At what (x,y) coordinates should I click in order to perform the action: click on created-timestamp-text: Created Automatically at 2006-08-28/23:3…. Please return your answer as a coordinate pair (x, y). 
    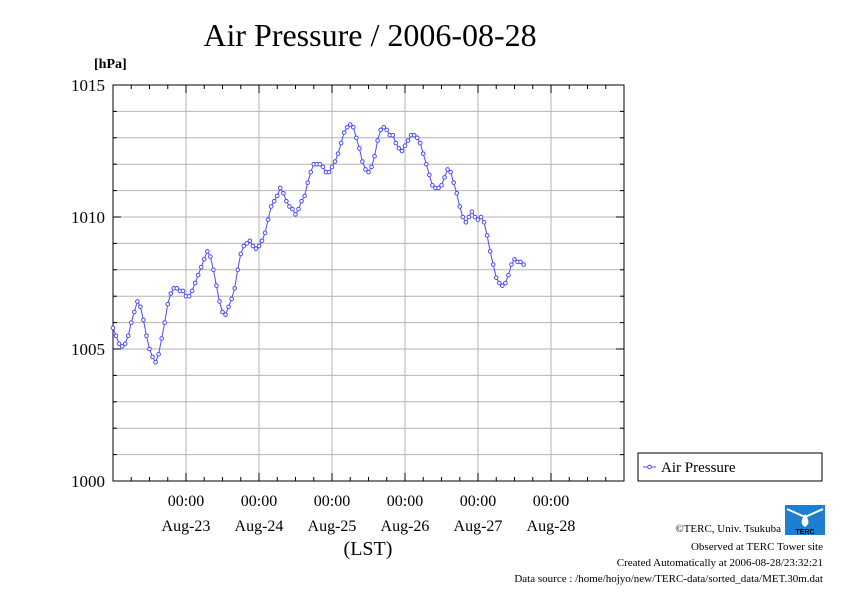
    Looking at the image, I should click on (720, 563).